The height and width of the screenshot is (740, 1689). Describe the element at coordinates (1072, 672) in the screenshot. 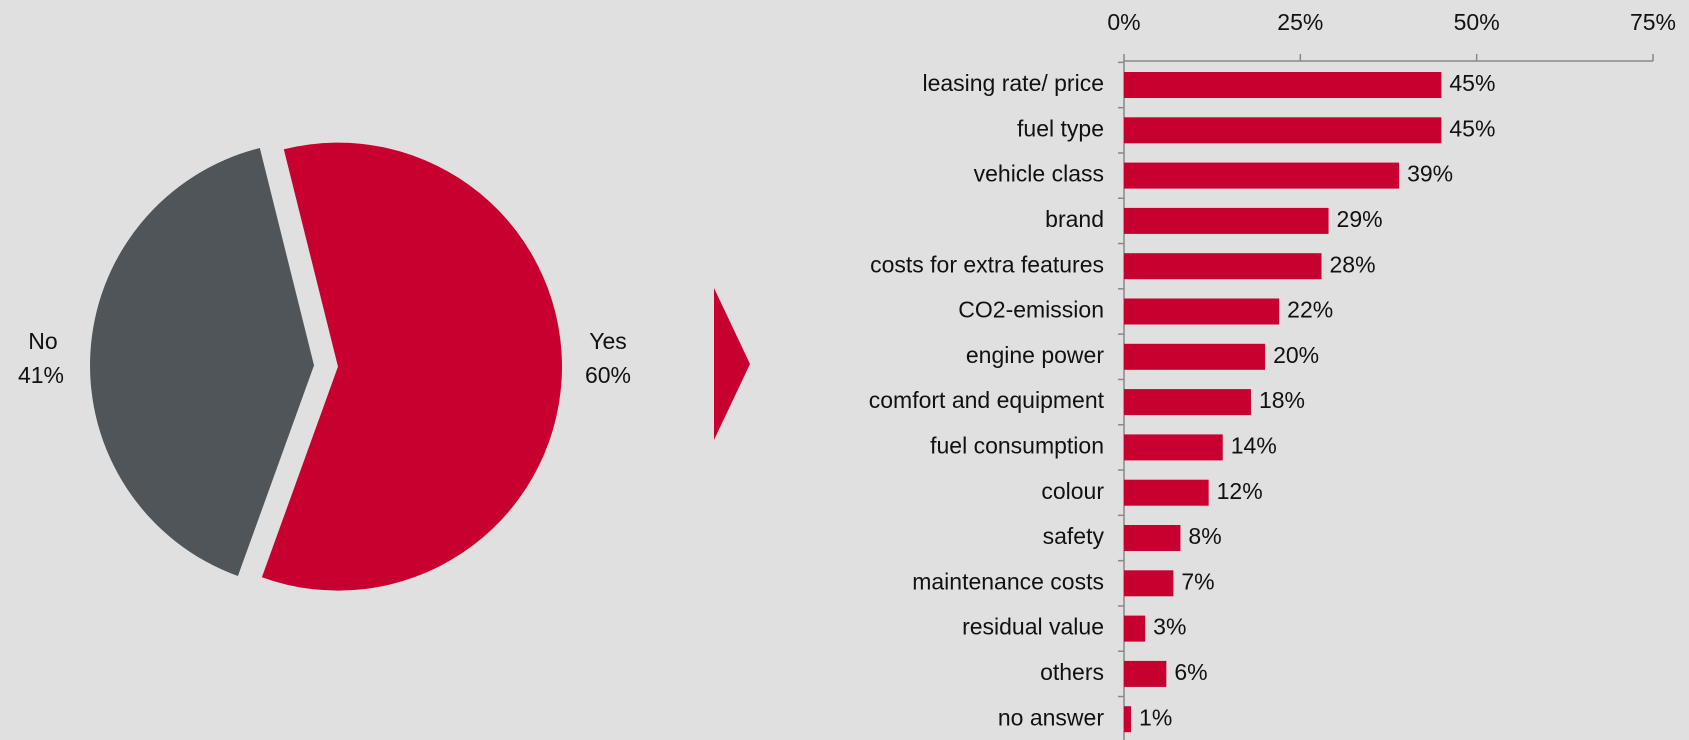

I see `y-tick-label: others` at that location.